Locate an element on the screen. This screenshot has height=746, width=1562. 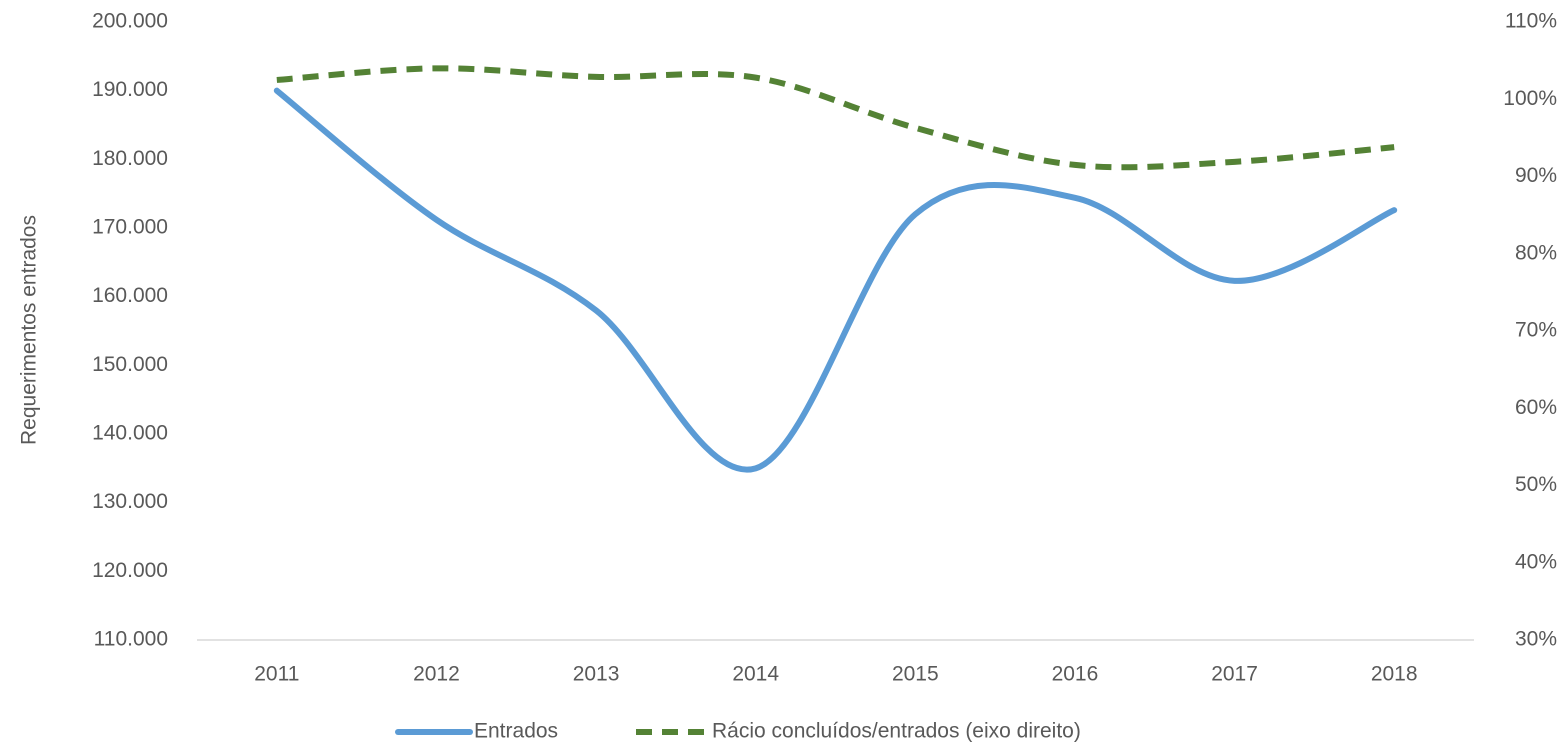
y-tick-label: 200.000 is located at coordinates (130, 21).